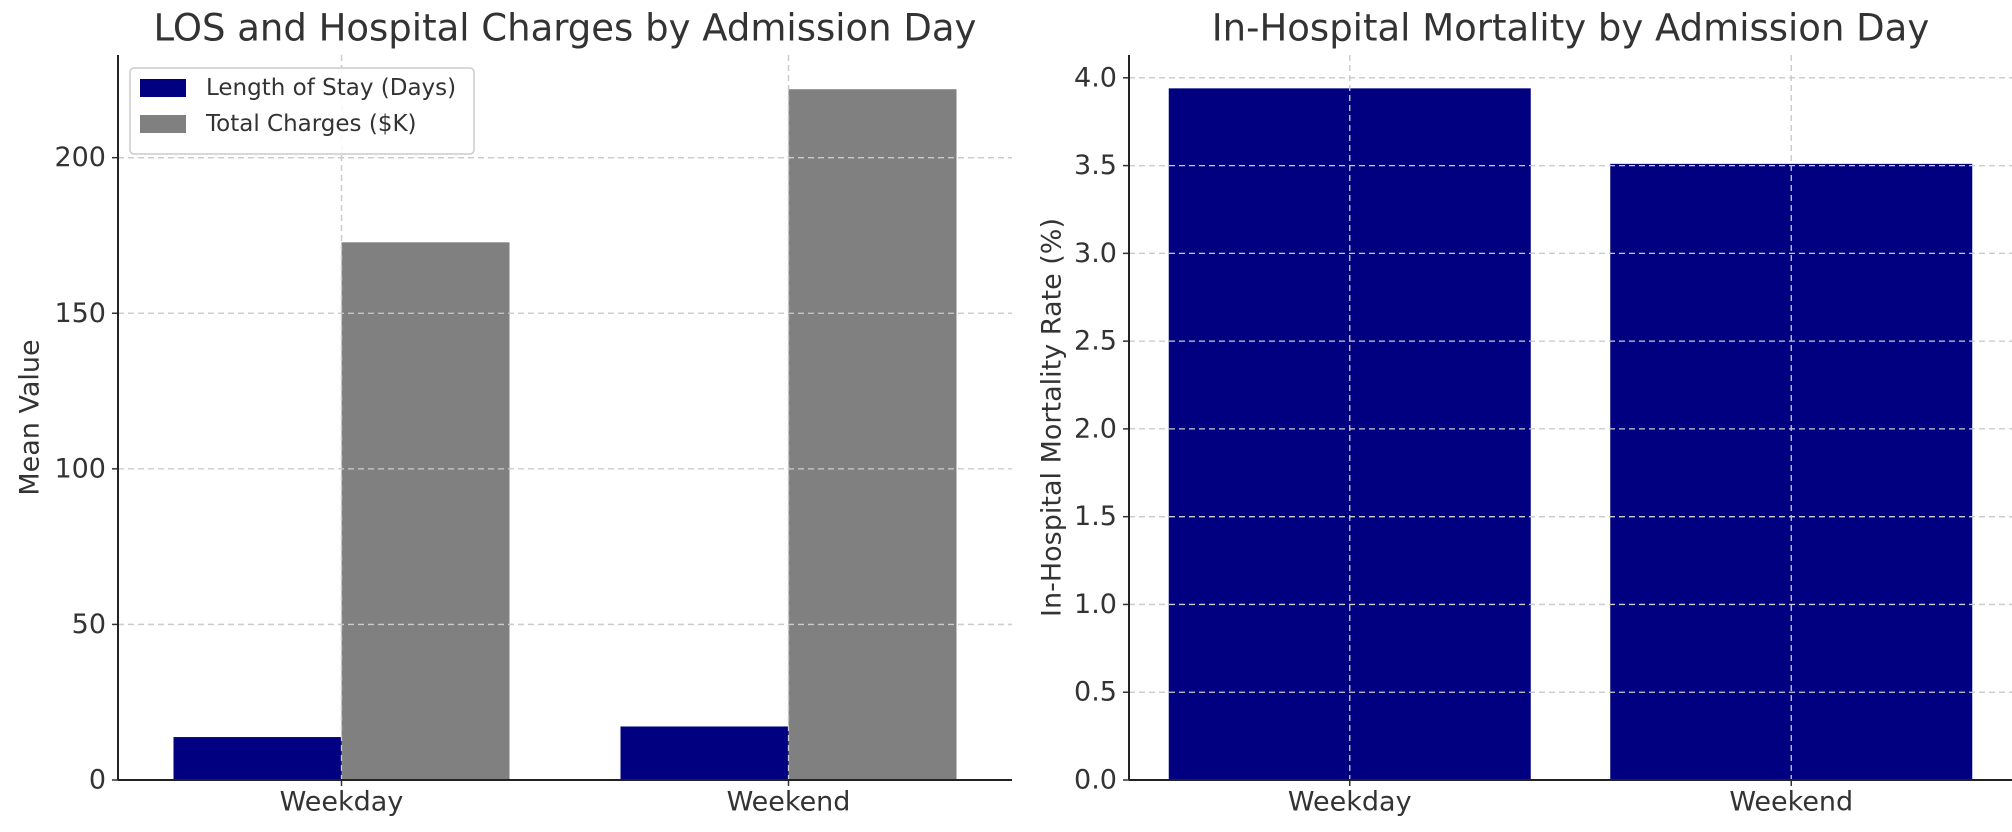  I want to click on y-tick-label: 2.5, so click(1095, 341).